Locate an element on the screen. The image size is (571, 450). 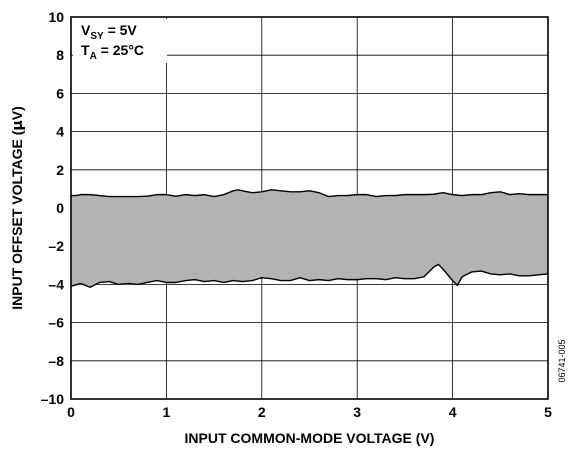
condition-vsy-subscript: SY is located at coordinates (97, 36).